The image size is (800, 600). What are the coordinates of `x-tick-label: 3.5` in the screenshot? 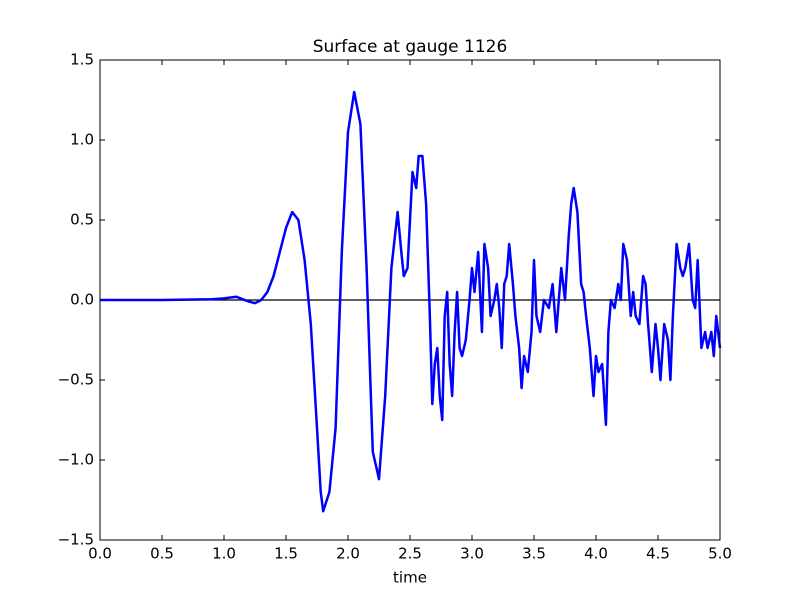 It's located at (534, 554).